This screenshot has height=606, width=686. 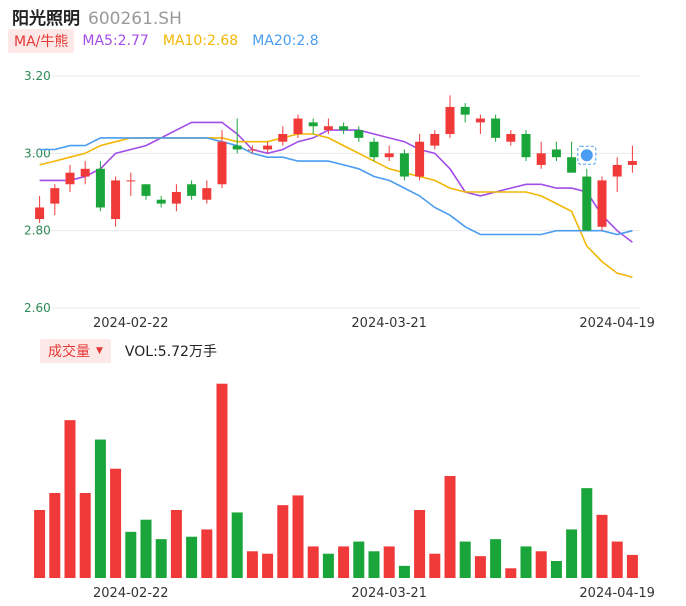 I want to click on title-row: 阳光照明 600261.SH, so click(x=97, y=16).